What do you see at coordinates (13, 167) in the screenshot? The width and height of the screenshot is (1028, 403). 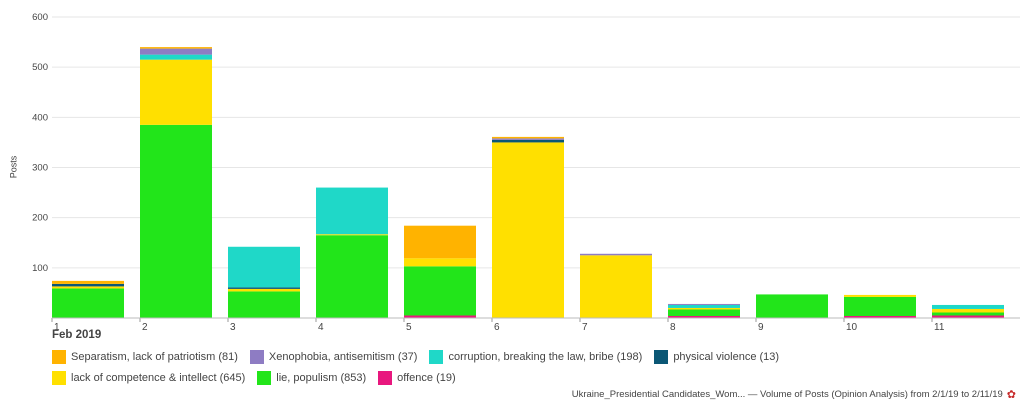 I see `y-axis-title: Posts` at bounding box center [13, 167].